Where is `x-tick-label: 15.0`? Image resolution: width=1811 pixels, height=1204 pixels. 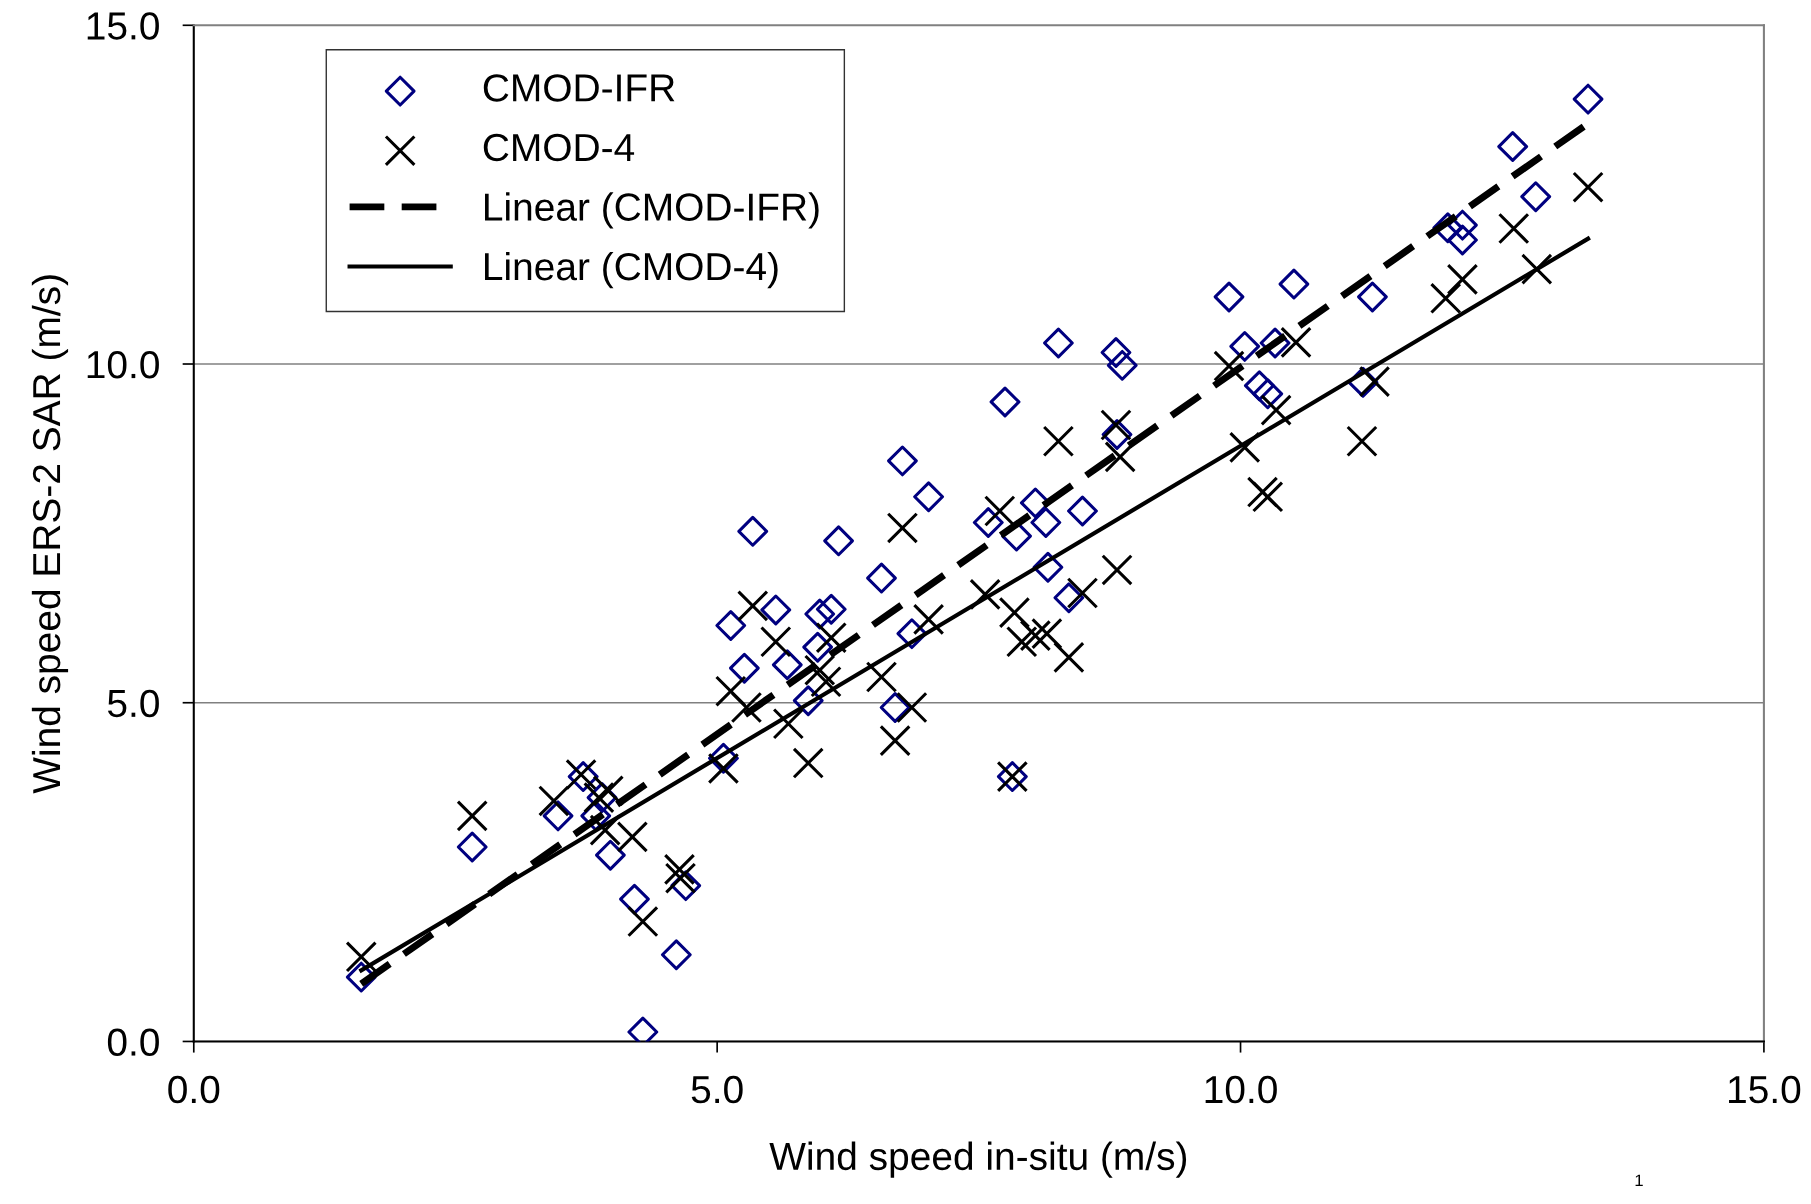 x-tick-label: 15.0 is located at coordinates (1765, 1089).